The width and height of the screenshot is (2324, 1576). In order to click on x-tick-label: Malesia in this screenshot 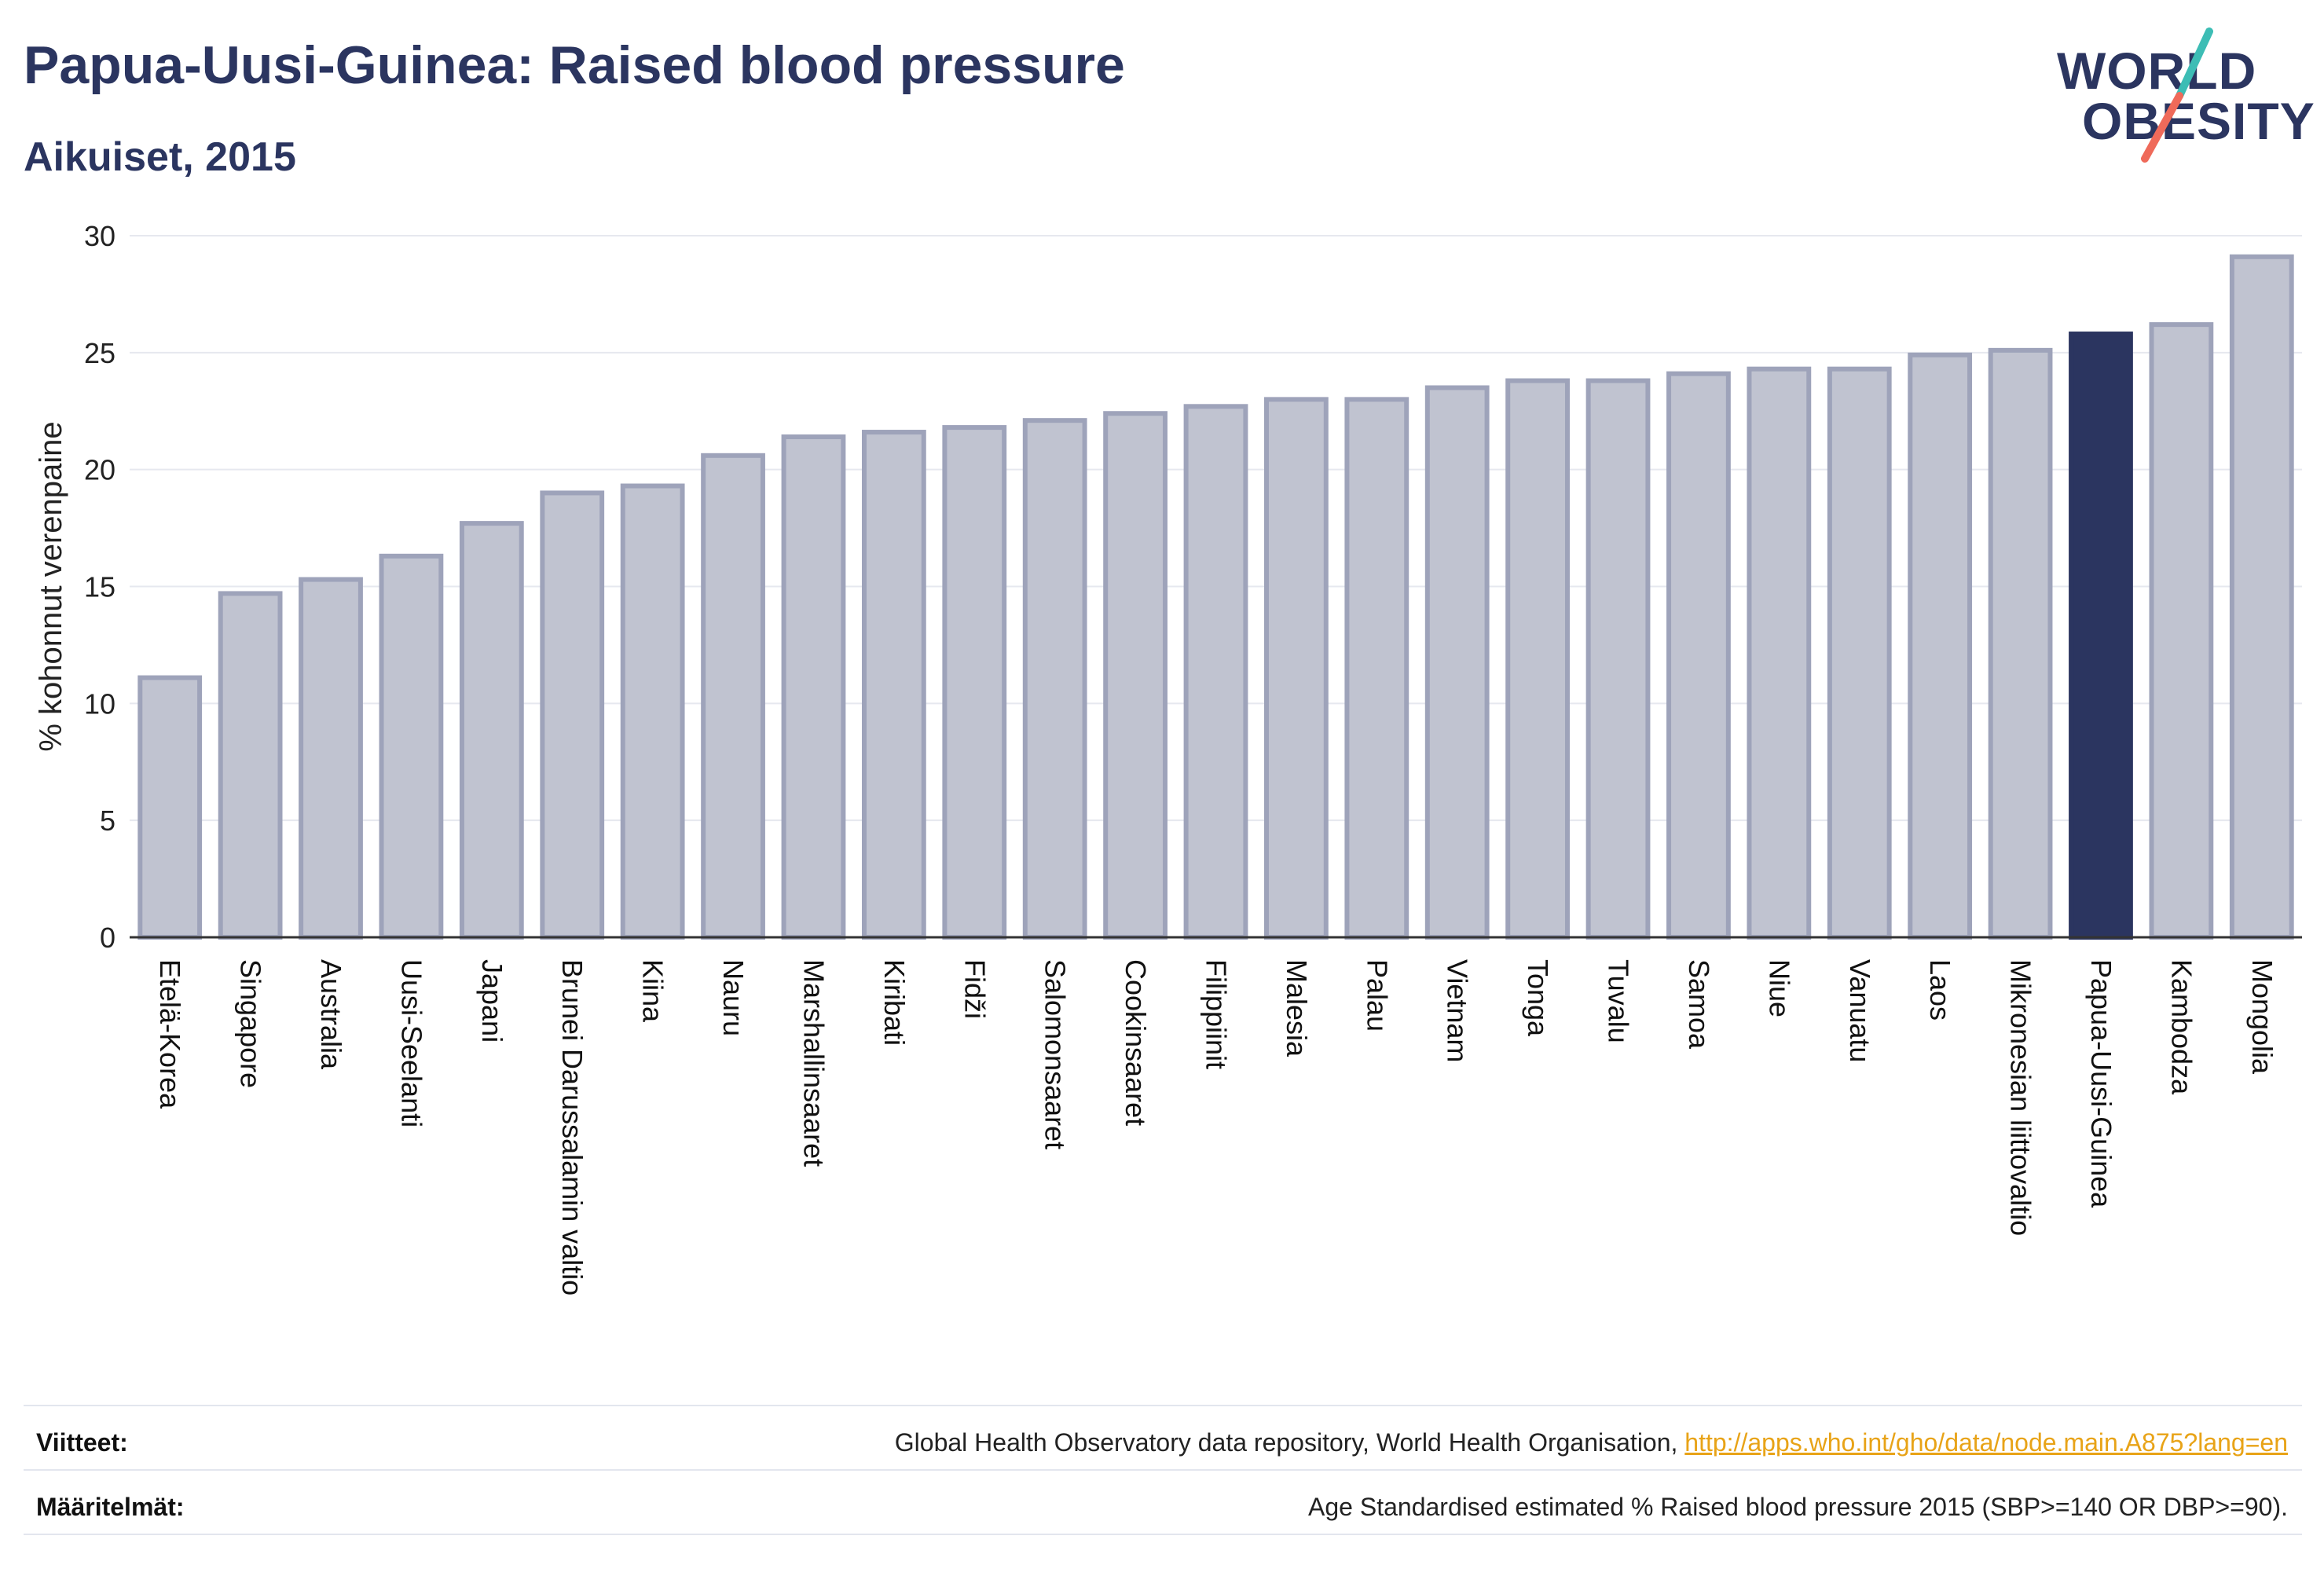, I will do `click(1297, 1008)`.